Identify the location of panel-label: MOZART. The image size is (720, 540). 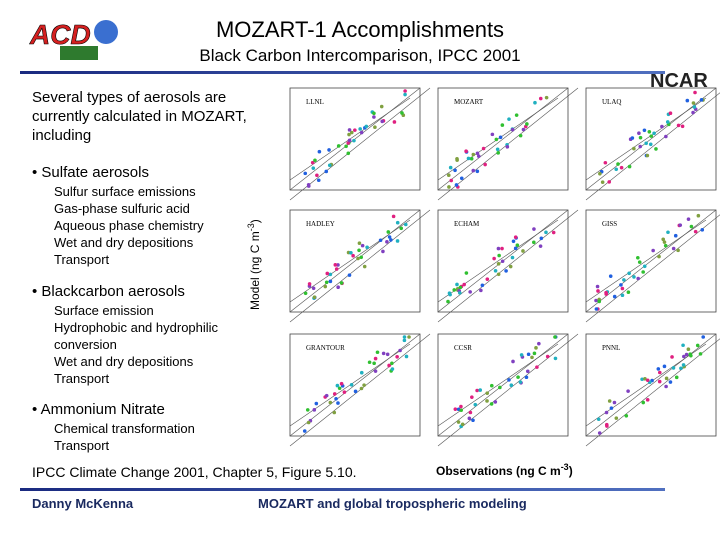
(469, 102).